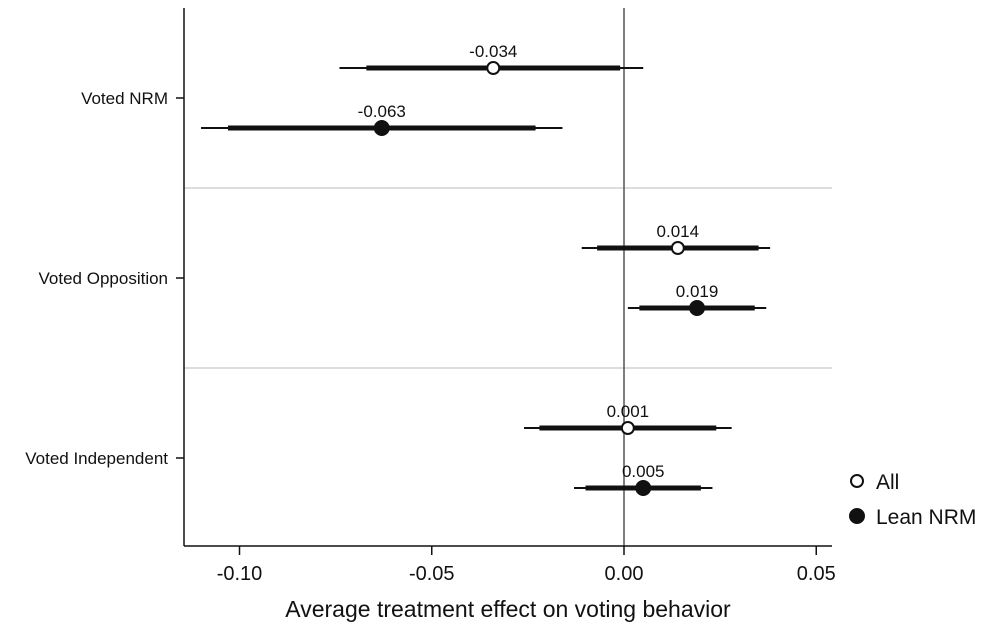  Describe the element at coordinates (240, 574) in the screenshot. I see `x-tick-label: -0.10` at that location.